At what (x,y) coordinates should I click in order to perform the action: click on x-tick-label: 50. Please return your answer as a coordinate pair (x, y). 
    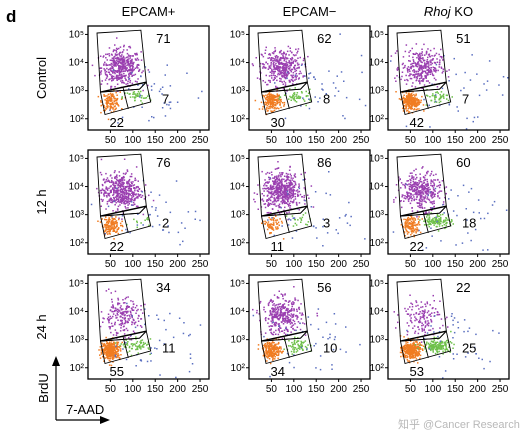
    Looking at the image, I should click on (411, 264).